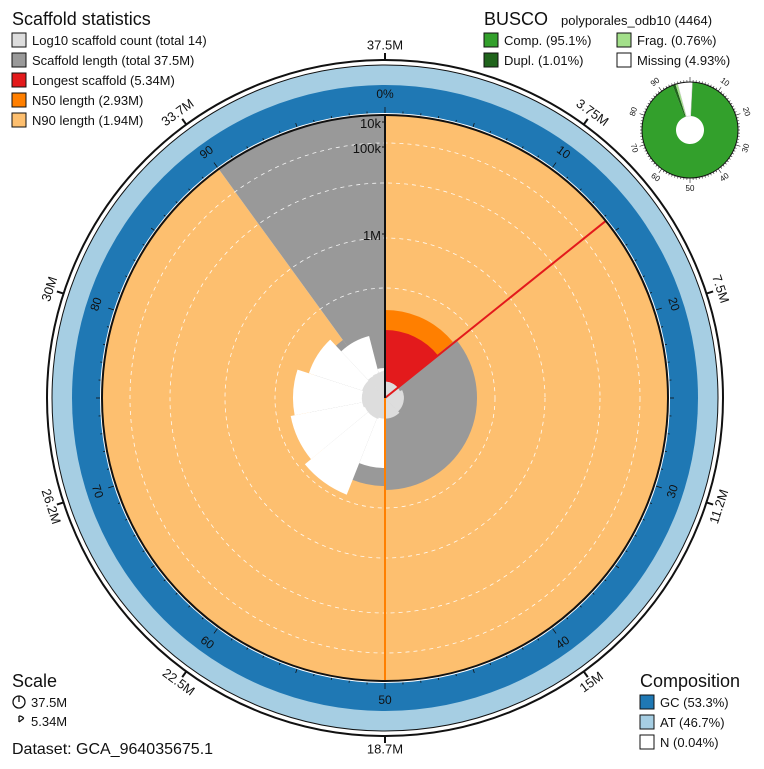  What do you see at coordinates (624, 60) in the screenshot?
I see `busco-swatch-missing` at bounding box center [624, 60].